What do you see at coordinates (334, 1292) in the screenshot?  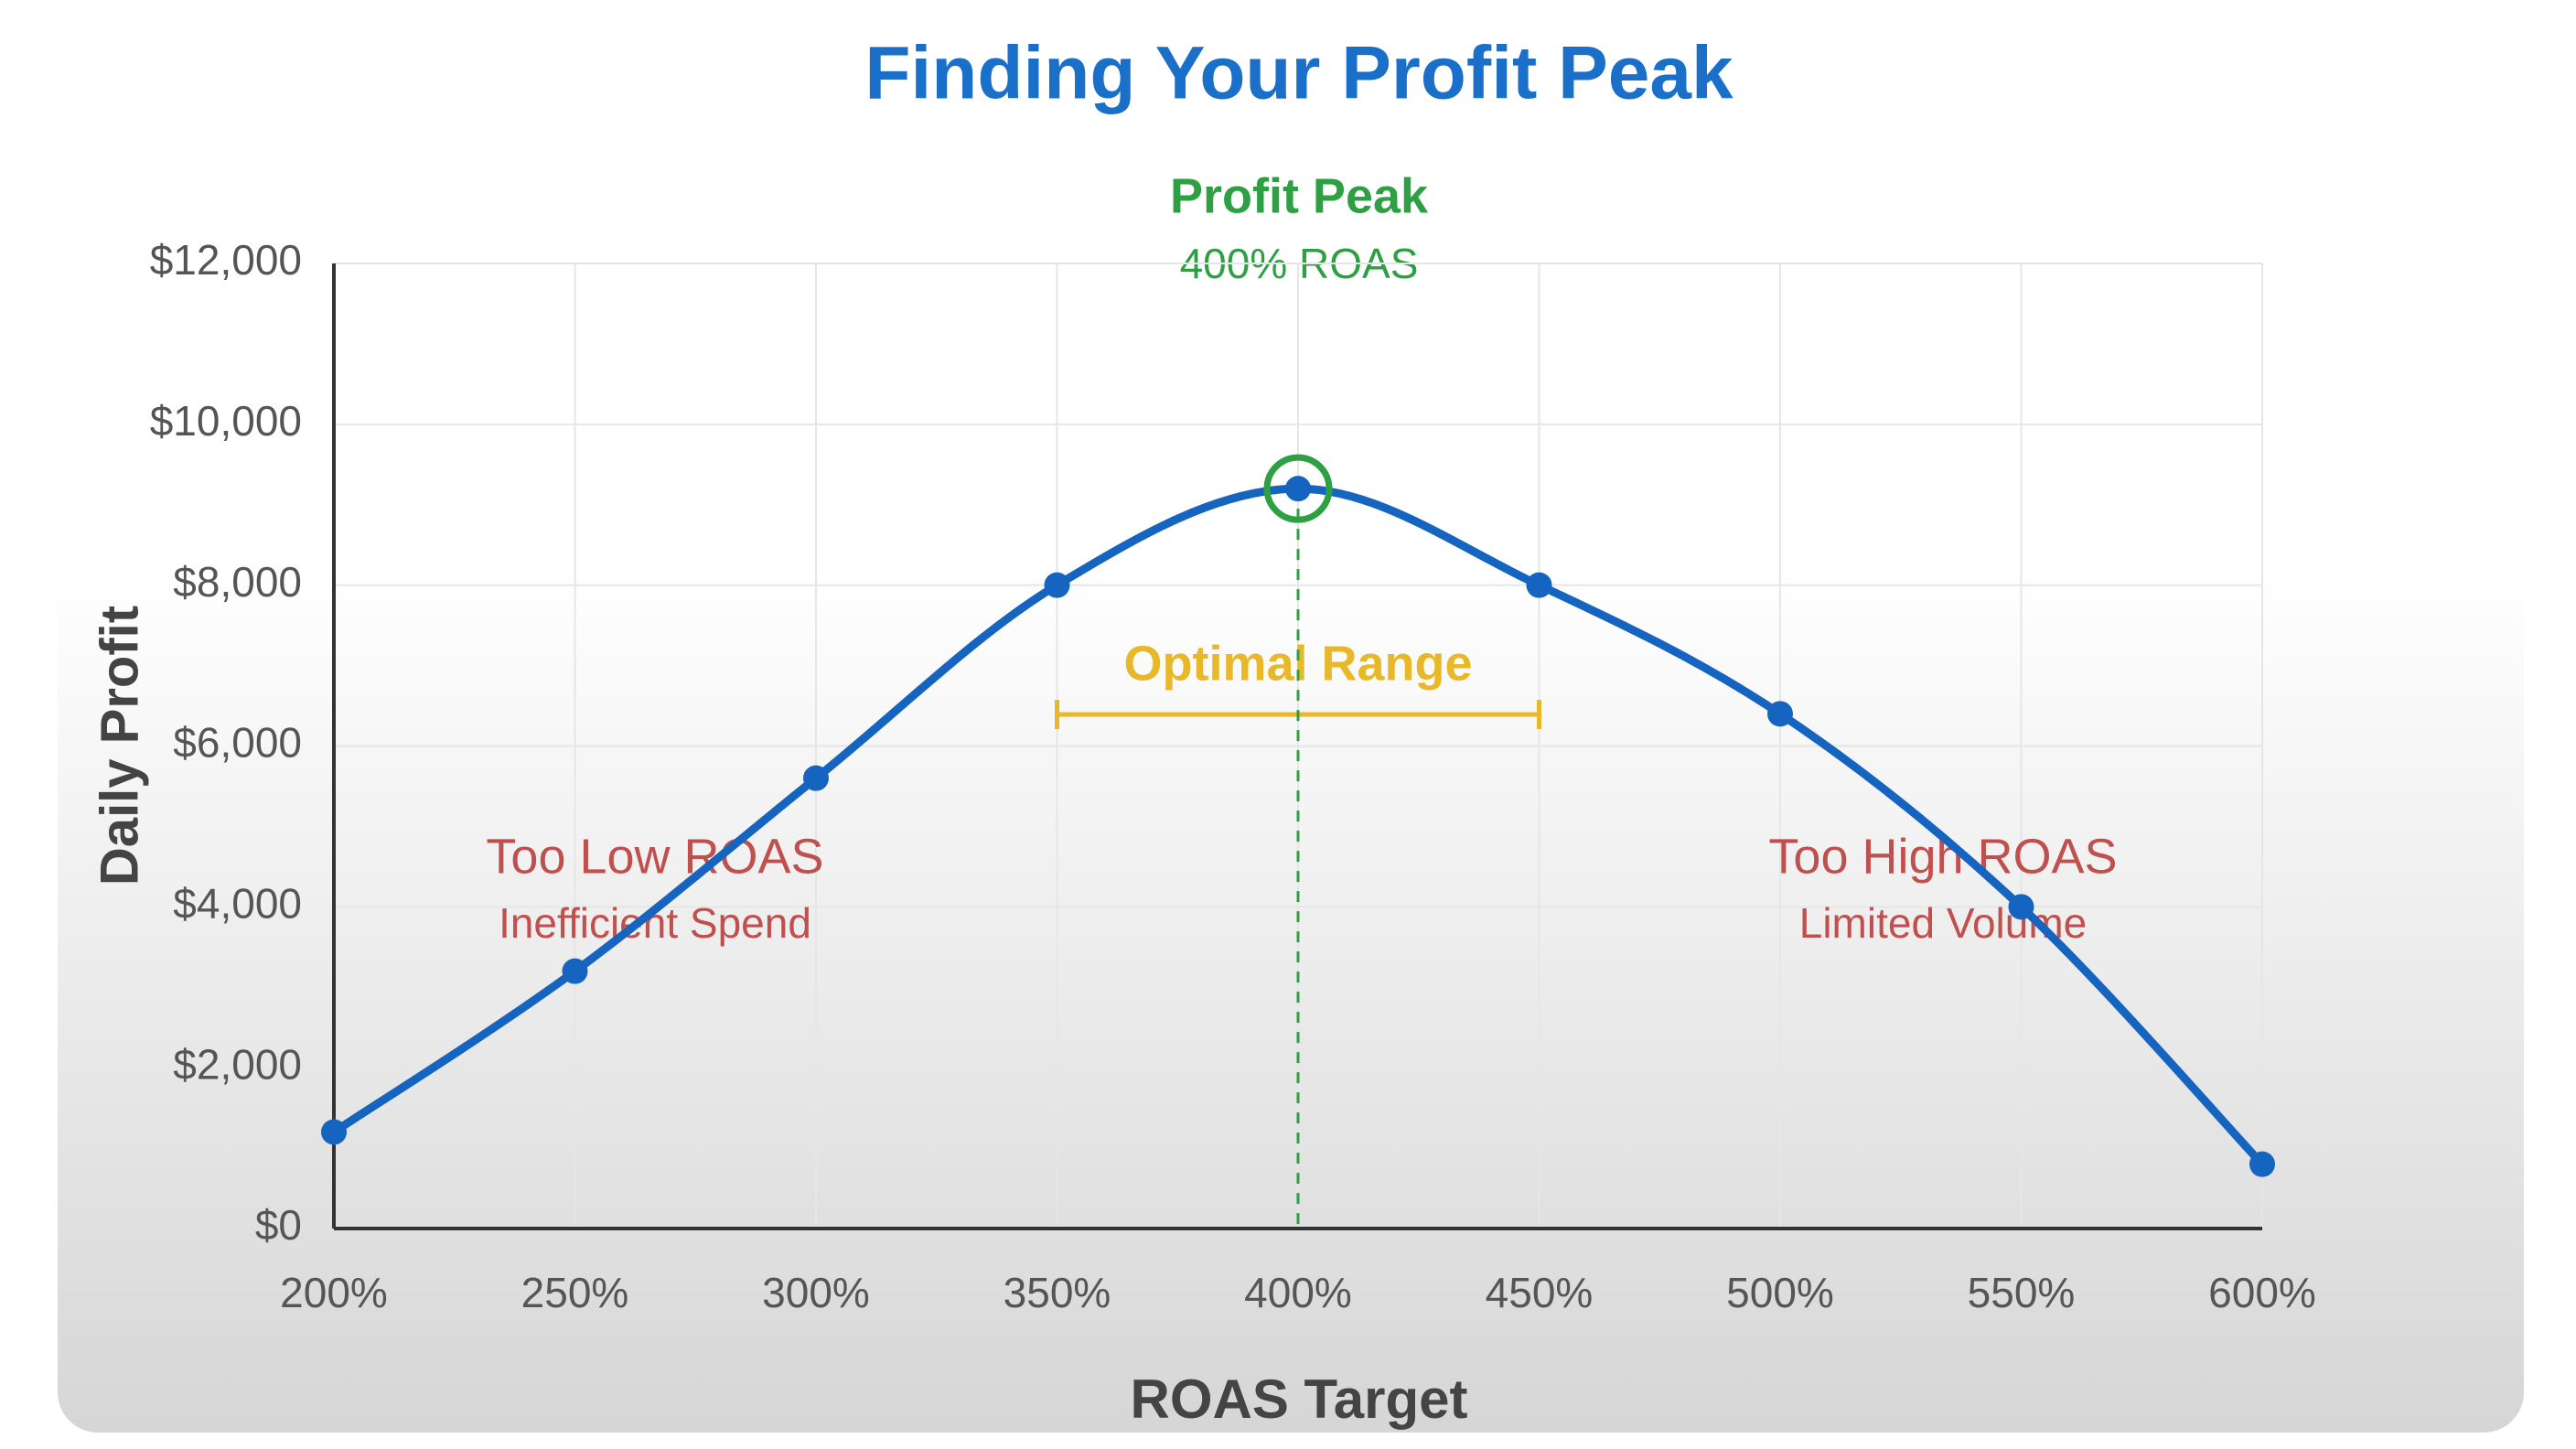 I see `x-tick-label: 200%` at bounding box center [334, 1292].